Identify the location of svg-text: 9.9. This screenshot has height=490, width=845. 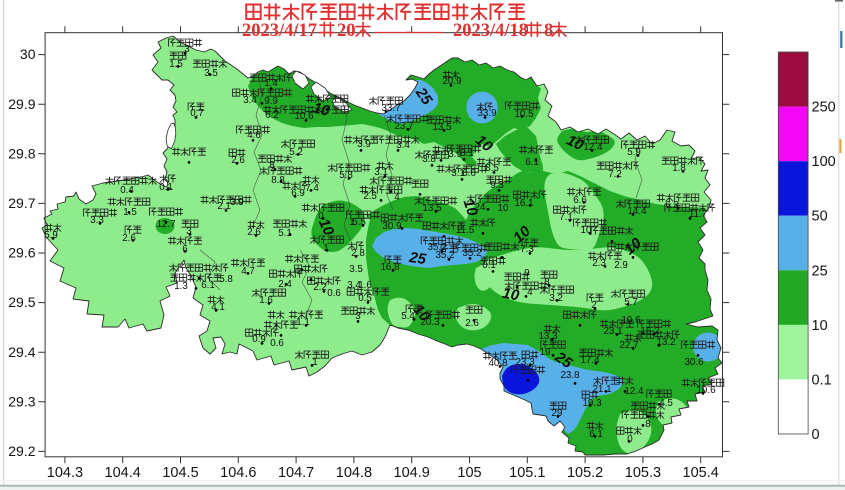
(271, 101).